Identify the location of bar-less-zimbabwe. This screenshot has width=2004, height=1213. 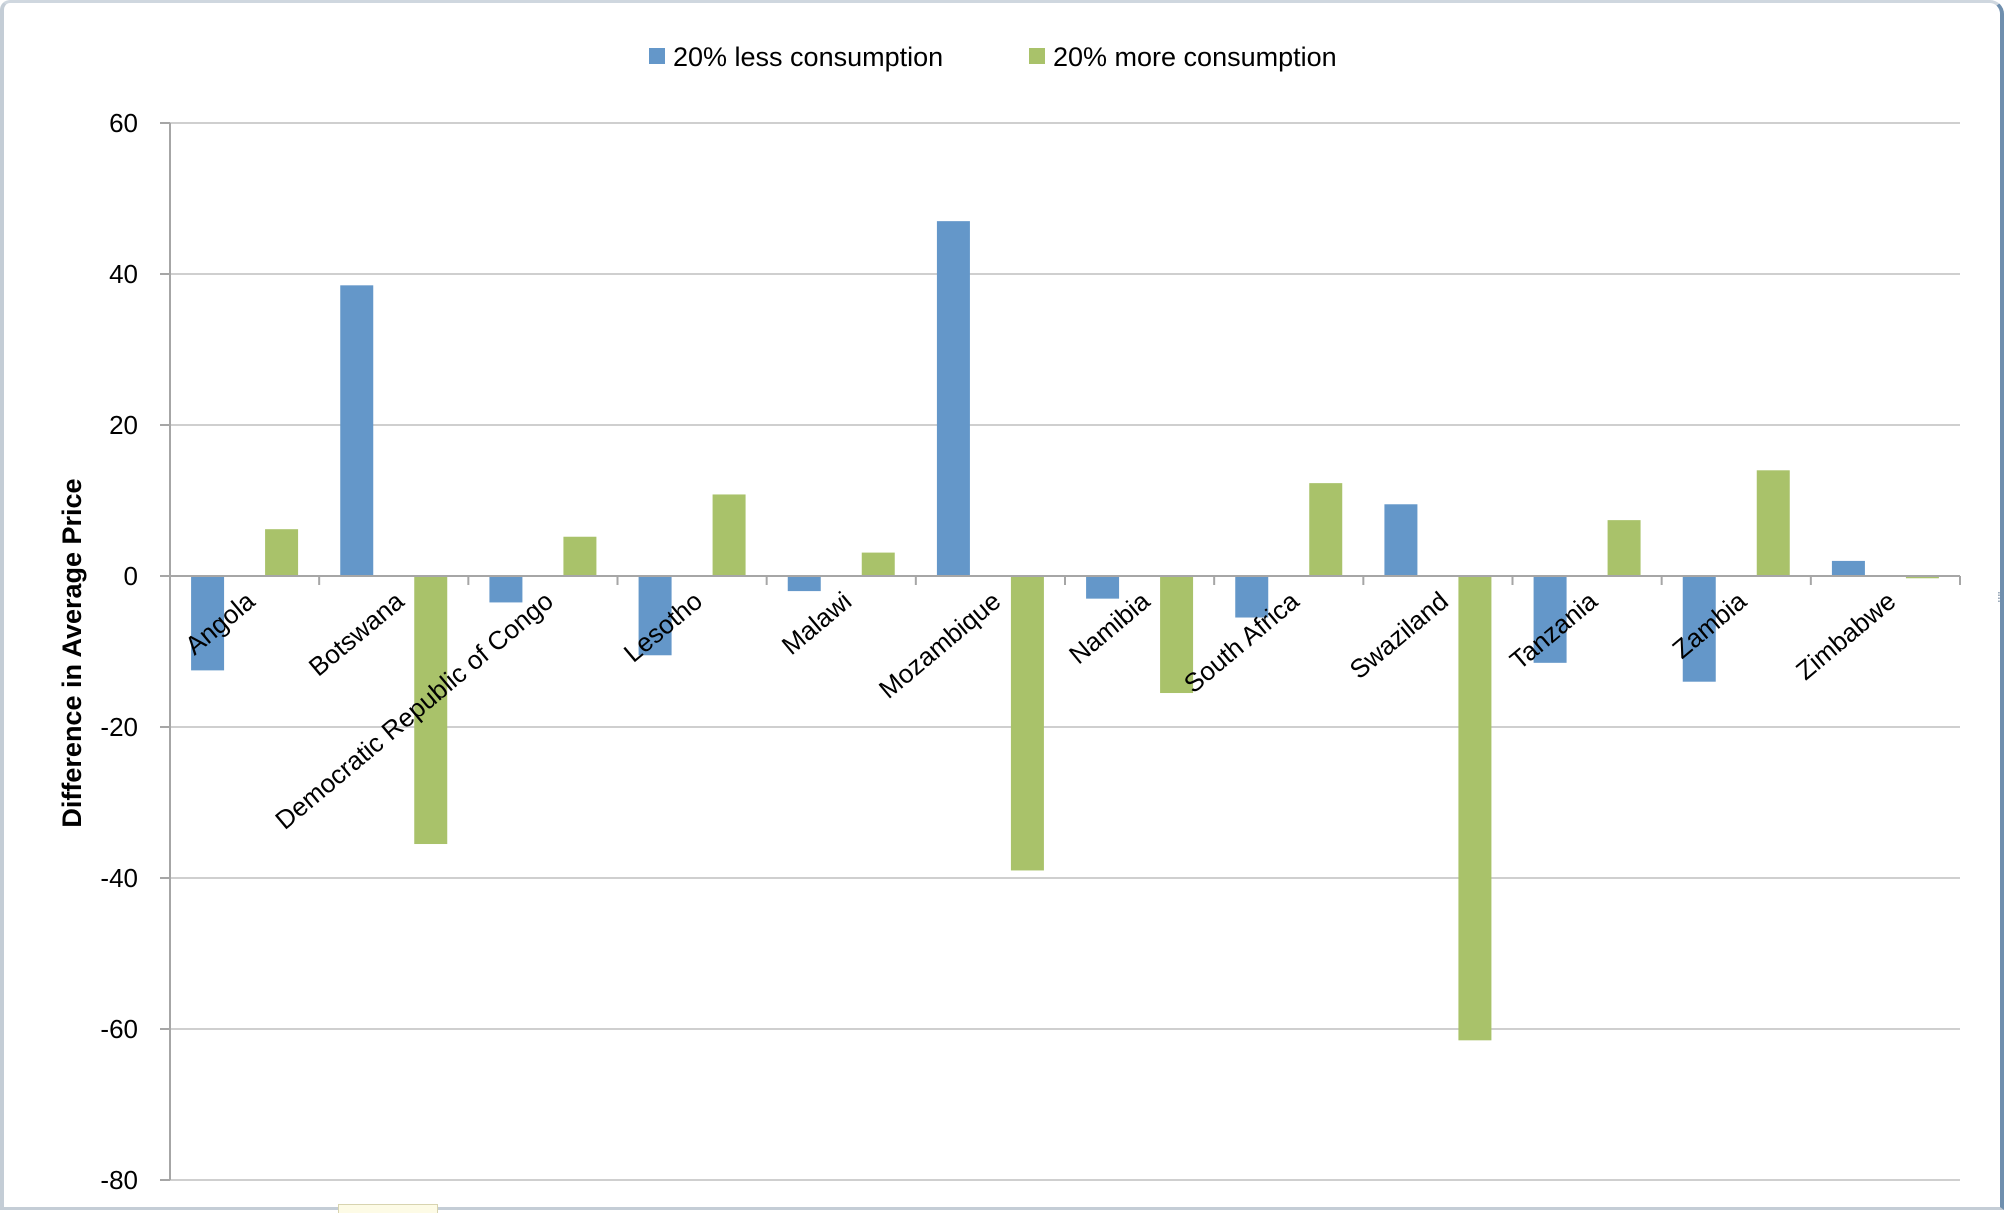
(1848, 568).